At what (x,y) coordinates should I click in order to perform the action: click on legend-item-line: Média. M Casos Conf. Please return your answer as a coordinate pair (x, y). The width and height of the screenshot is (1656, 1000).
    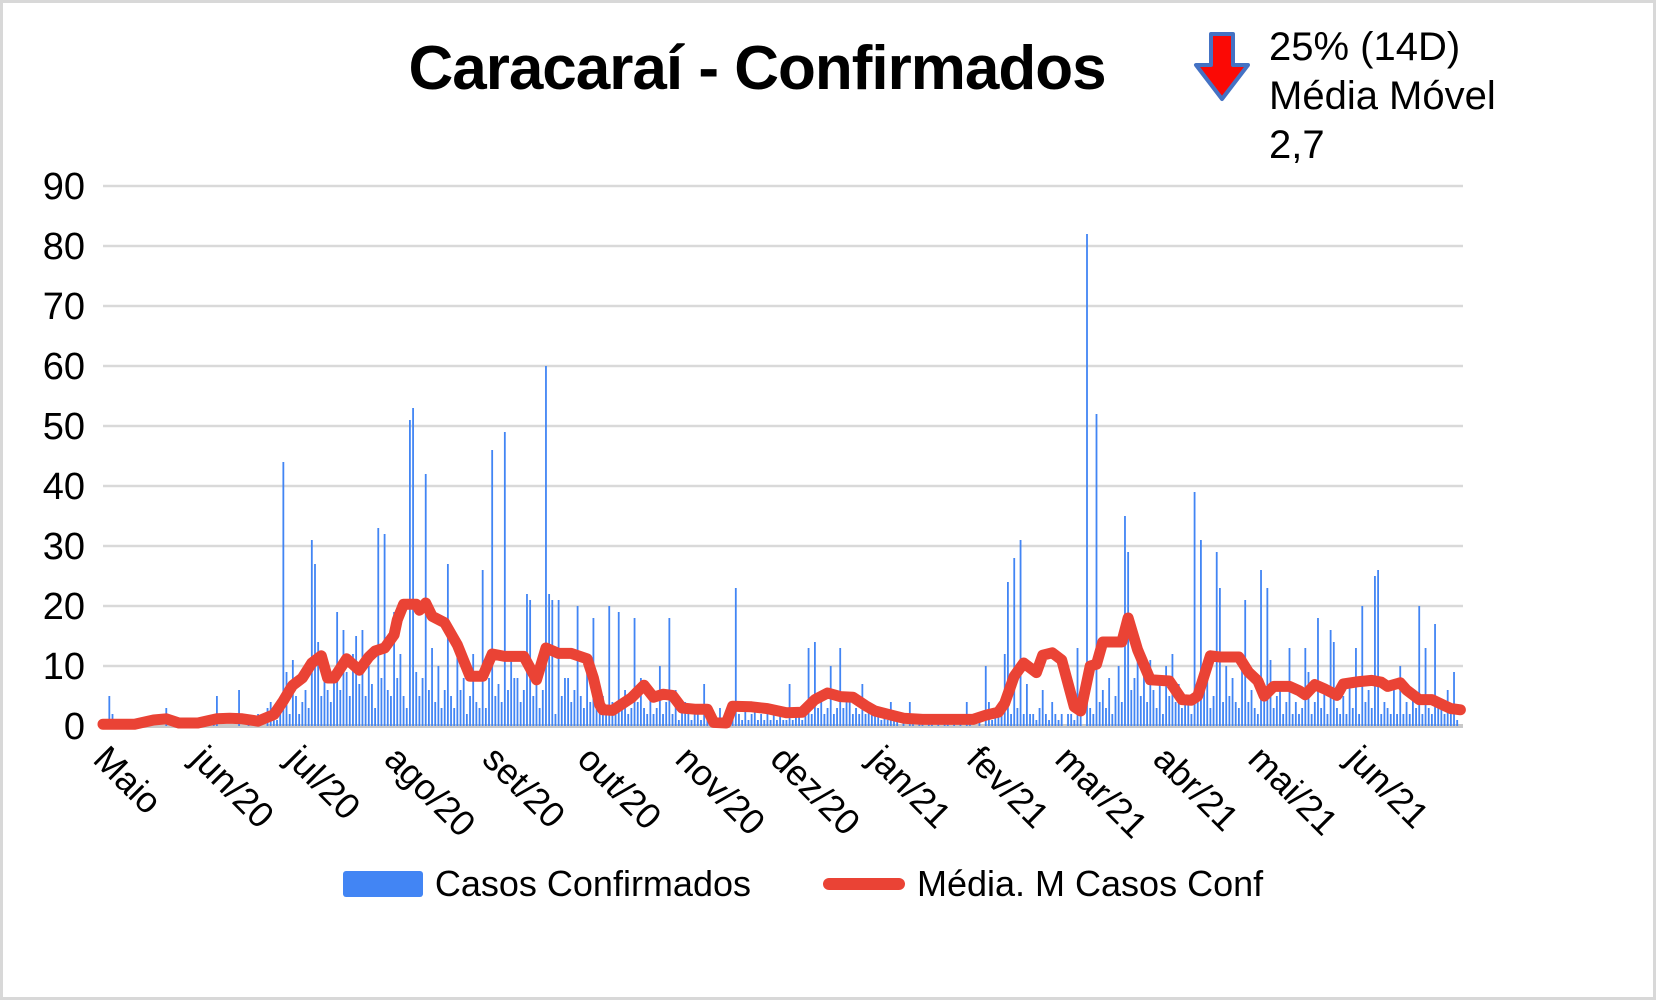
    Looking at the image, I should click on (1042, 884).